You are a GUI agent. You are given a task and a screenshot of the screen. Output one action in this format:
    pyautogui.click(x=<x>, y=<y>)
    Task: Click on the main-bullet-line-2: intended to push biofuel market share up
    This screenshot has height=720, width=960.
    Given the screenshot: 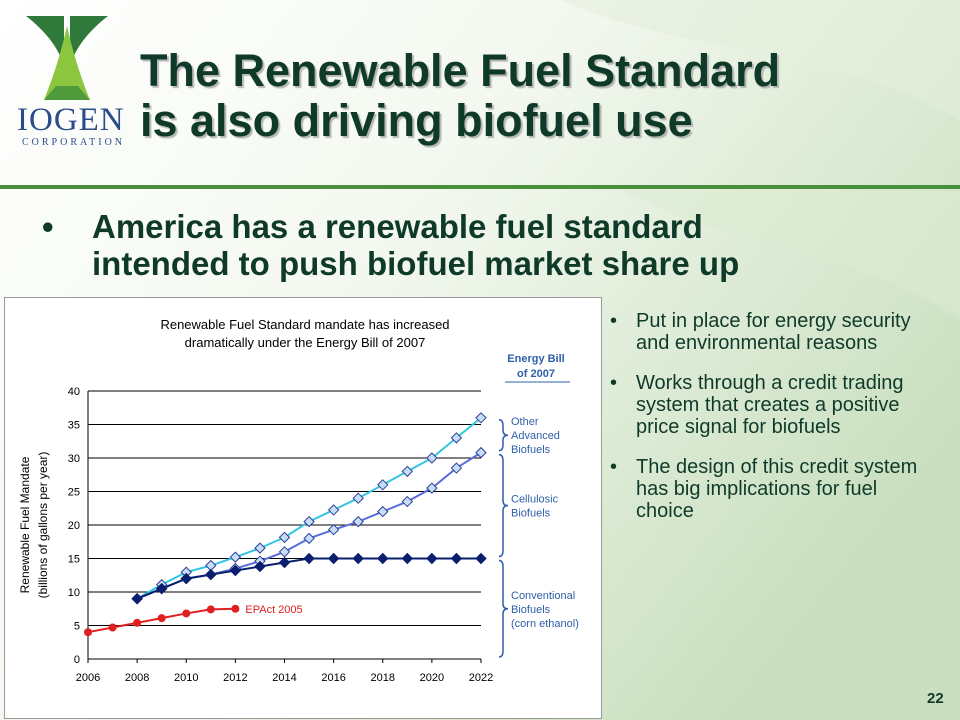 What is the action you would take?
    pyautogui.click(x=416, y=263)
    